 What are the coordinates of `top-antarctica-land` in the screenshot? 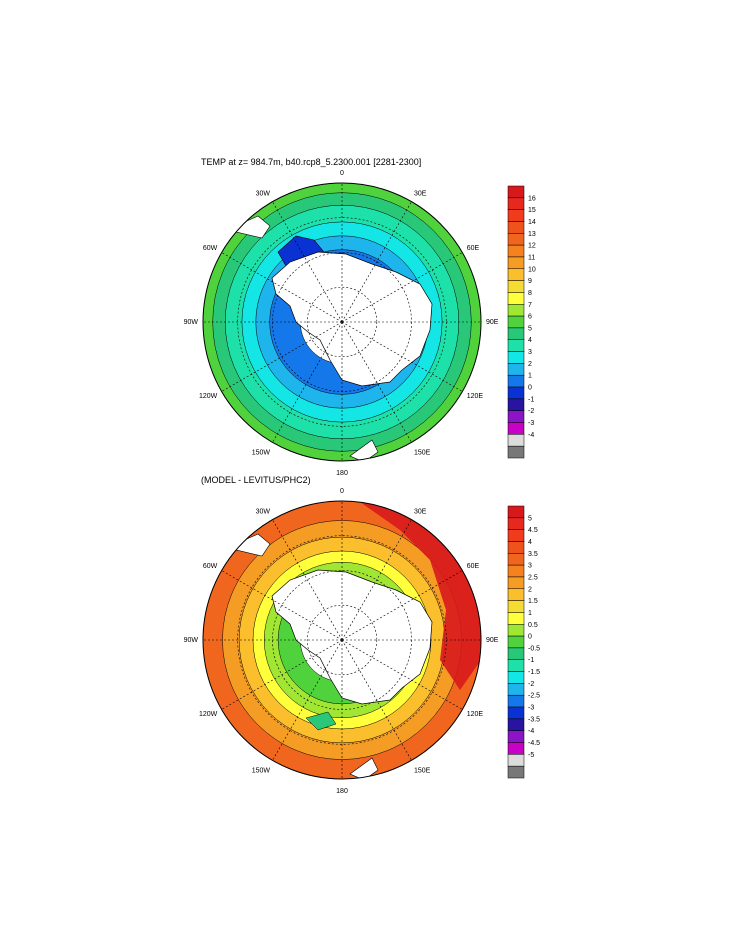 It's located at (352, 319).